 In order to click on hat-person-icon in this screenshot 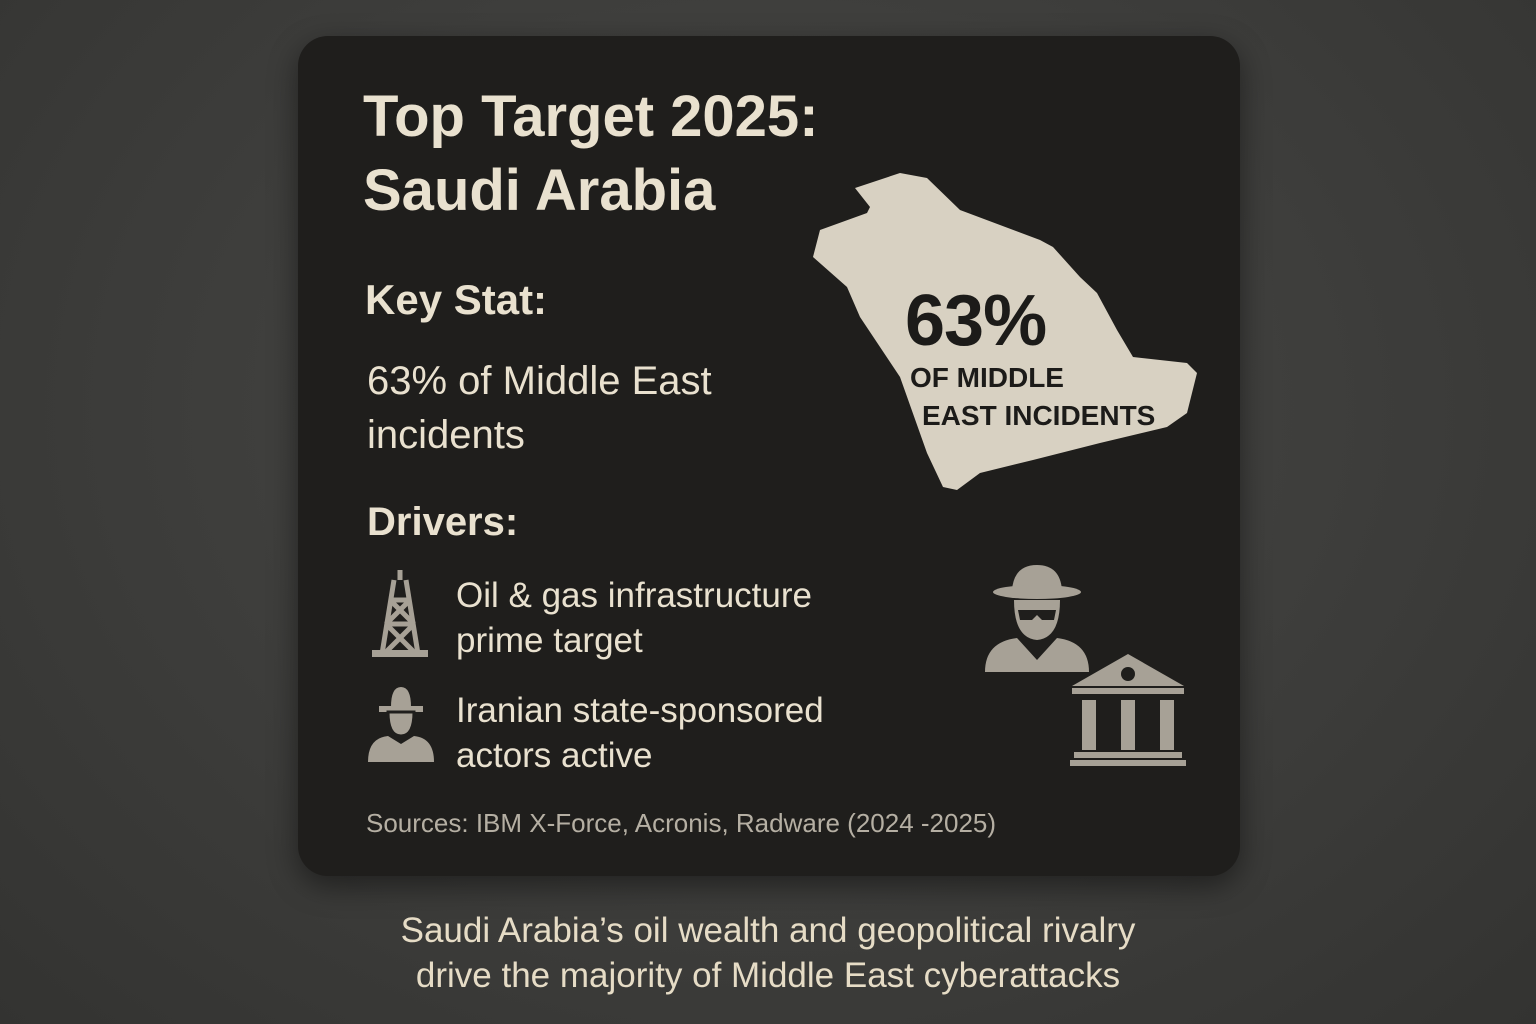, I will do `click(401, 724)`.